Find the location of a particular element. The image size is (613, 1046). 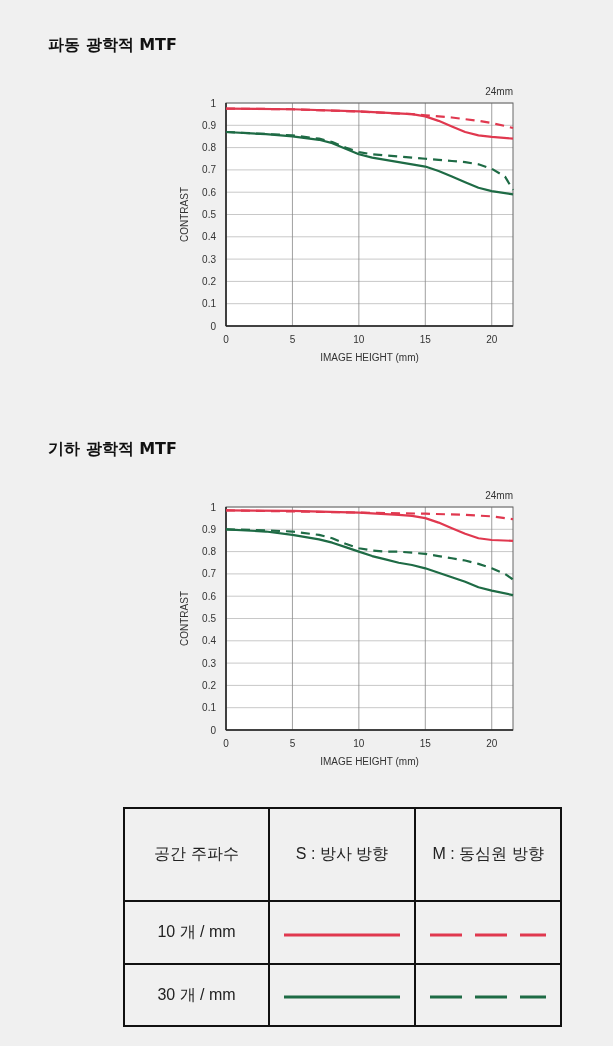

text: 10 개 / mm is located at coordinates (196, 932).